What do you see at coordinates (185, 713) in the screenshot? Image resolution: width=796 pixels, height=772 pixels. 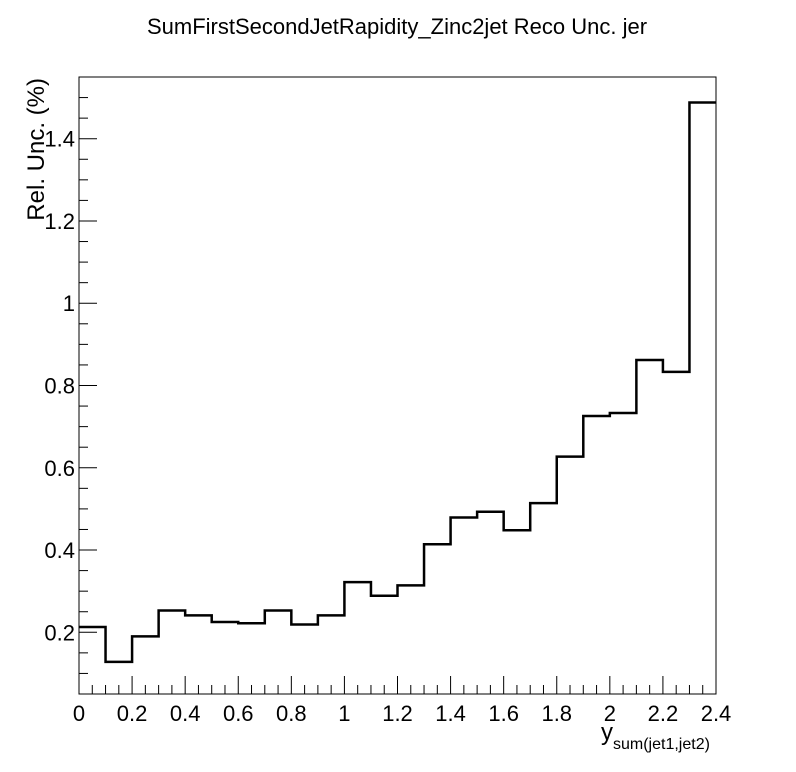 I see `x-tick-label: 0.4` at bounding box center [185, 713].